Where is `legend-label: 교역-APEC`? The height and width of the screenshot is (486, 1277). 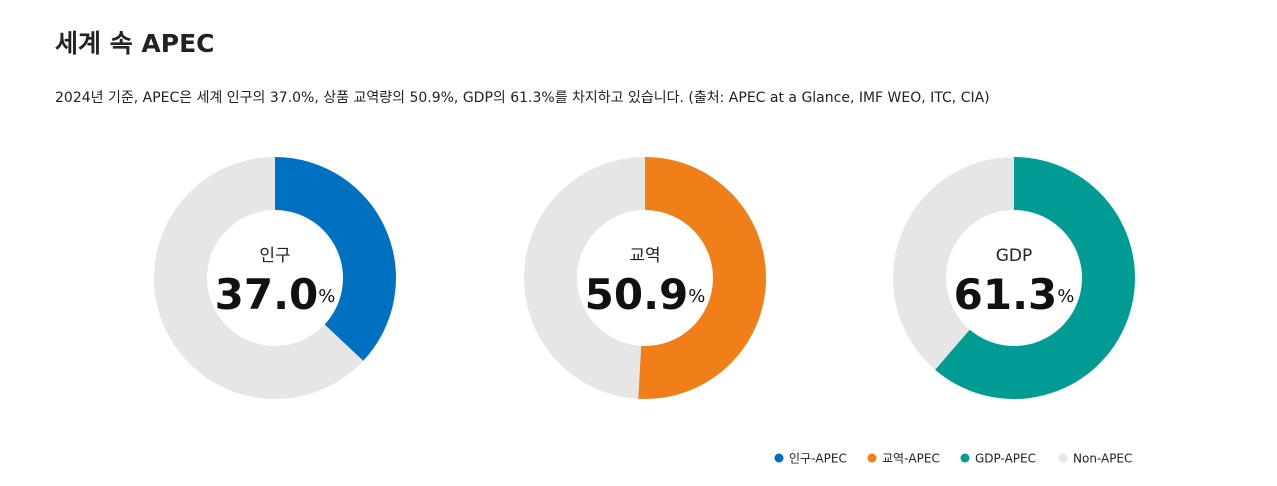
legend-label: 교역-APEC is located at coordinates (911, 459).